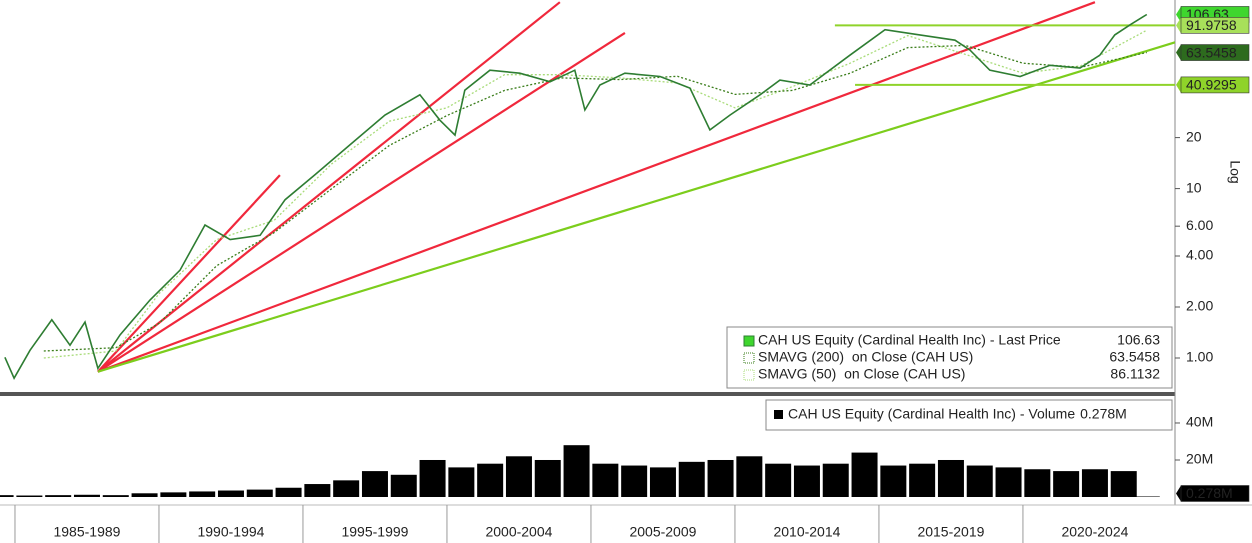 This screenshot has width=1252, height=543. I want to click on flag-label: 91.9758, so click(1211, 25).